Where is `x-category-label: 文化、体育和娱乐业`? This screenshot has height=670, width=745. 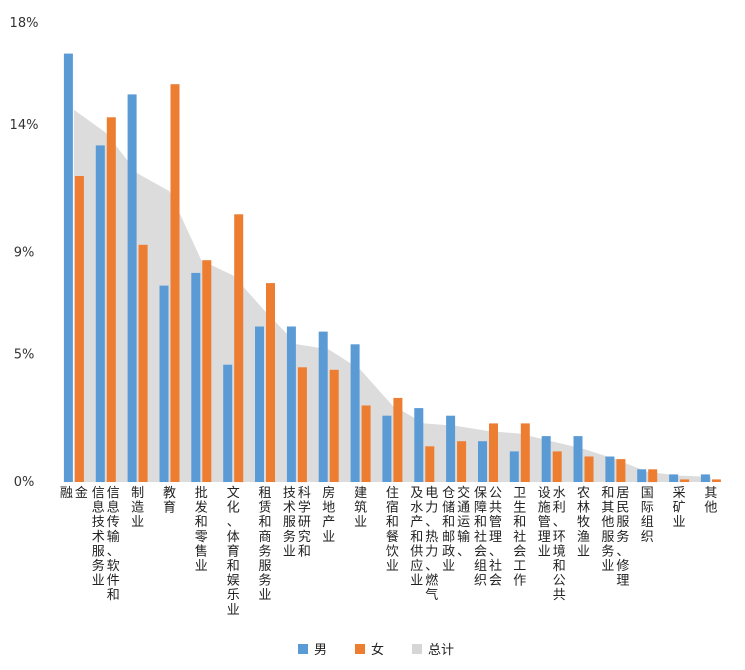 x-category-label: 文化、体育和娱乐业 is located at coordinates (233, 552).